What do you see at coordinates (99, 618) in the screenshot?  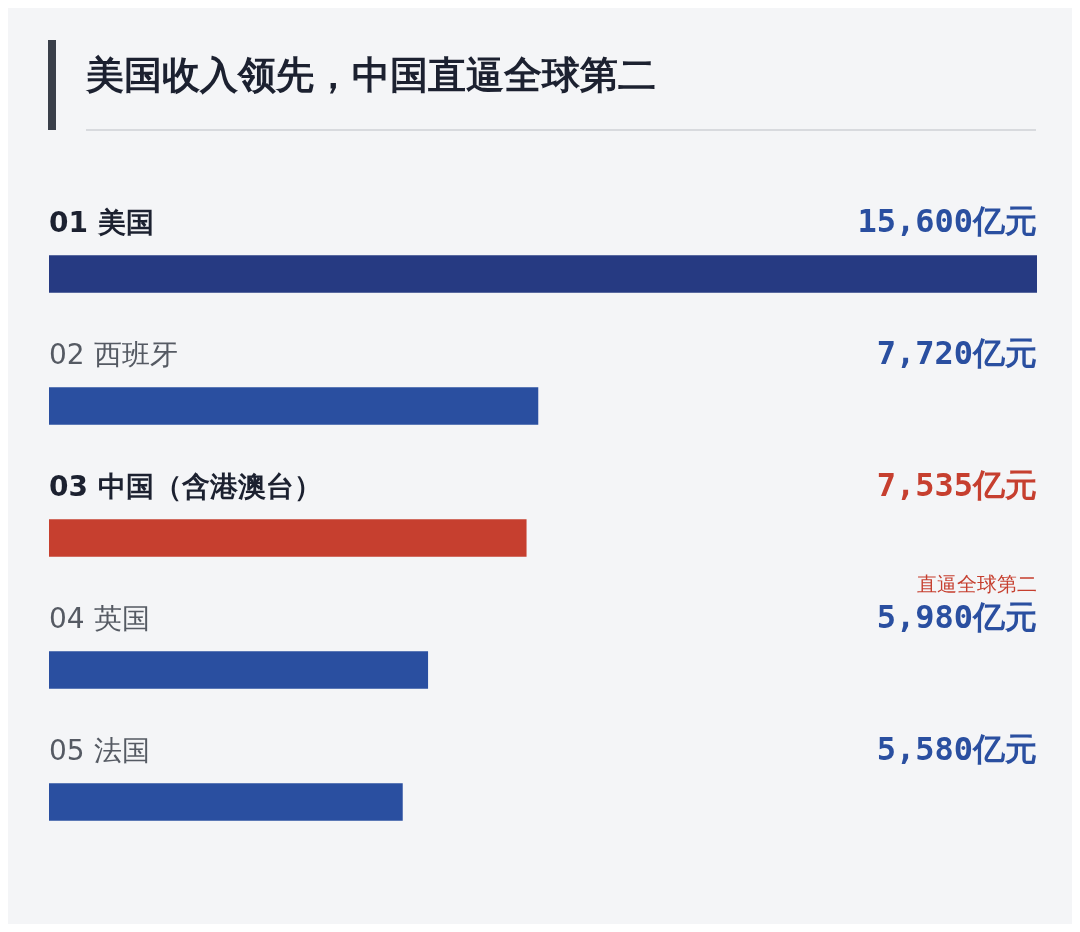 I see `y-tick-label: 04 英国` at bounding box center [99, 618].